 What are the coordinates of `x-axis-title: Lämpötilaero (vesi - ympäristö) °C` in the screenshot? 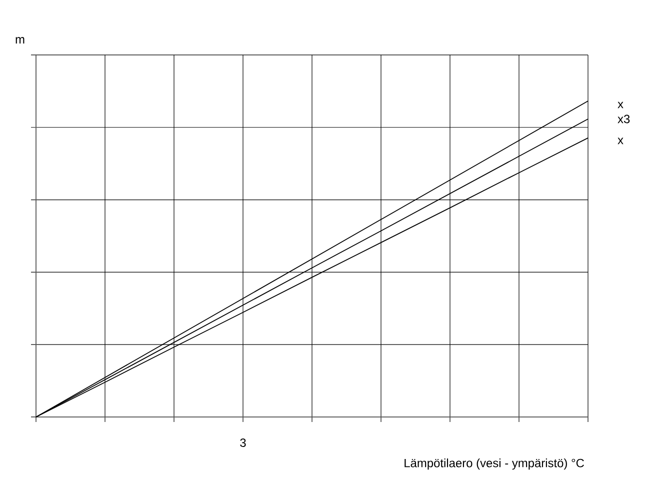 It's located at (494, 464).